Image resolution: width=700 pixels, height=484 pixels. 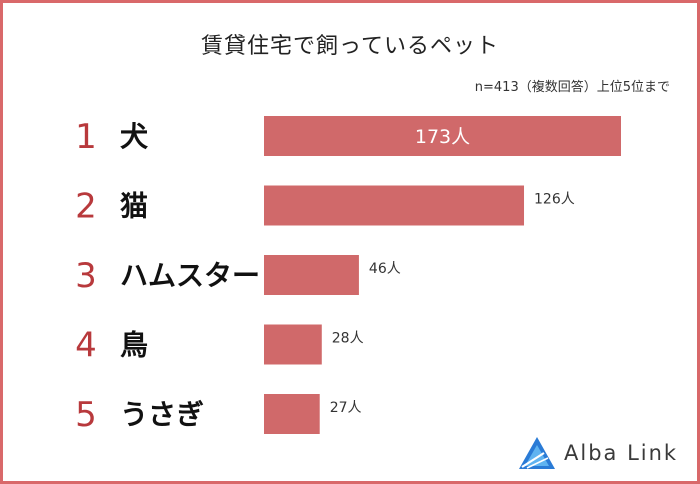 I want to click on value-label: 126人, so click(x=554, y=200).